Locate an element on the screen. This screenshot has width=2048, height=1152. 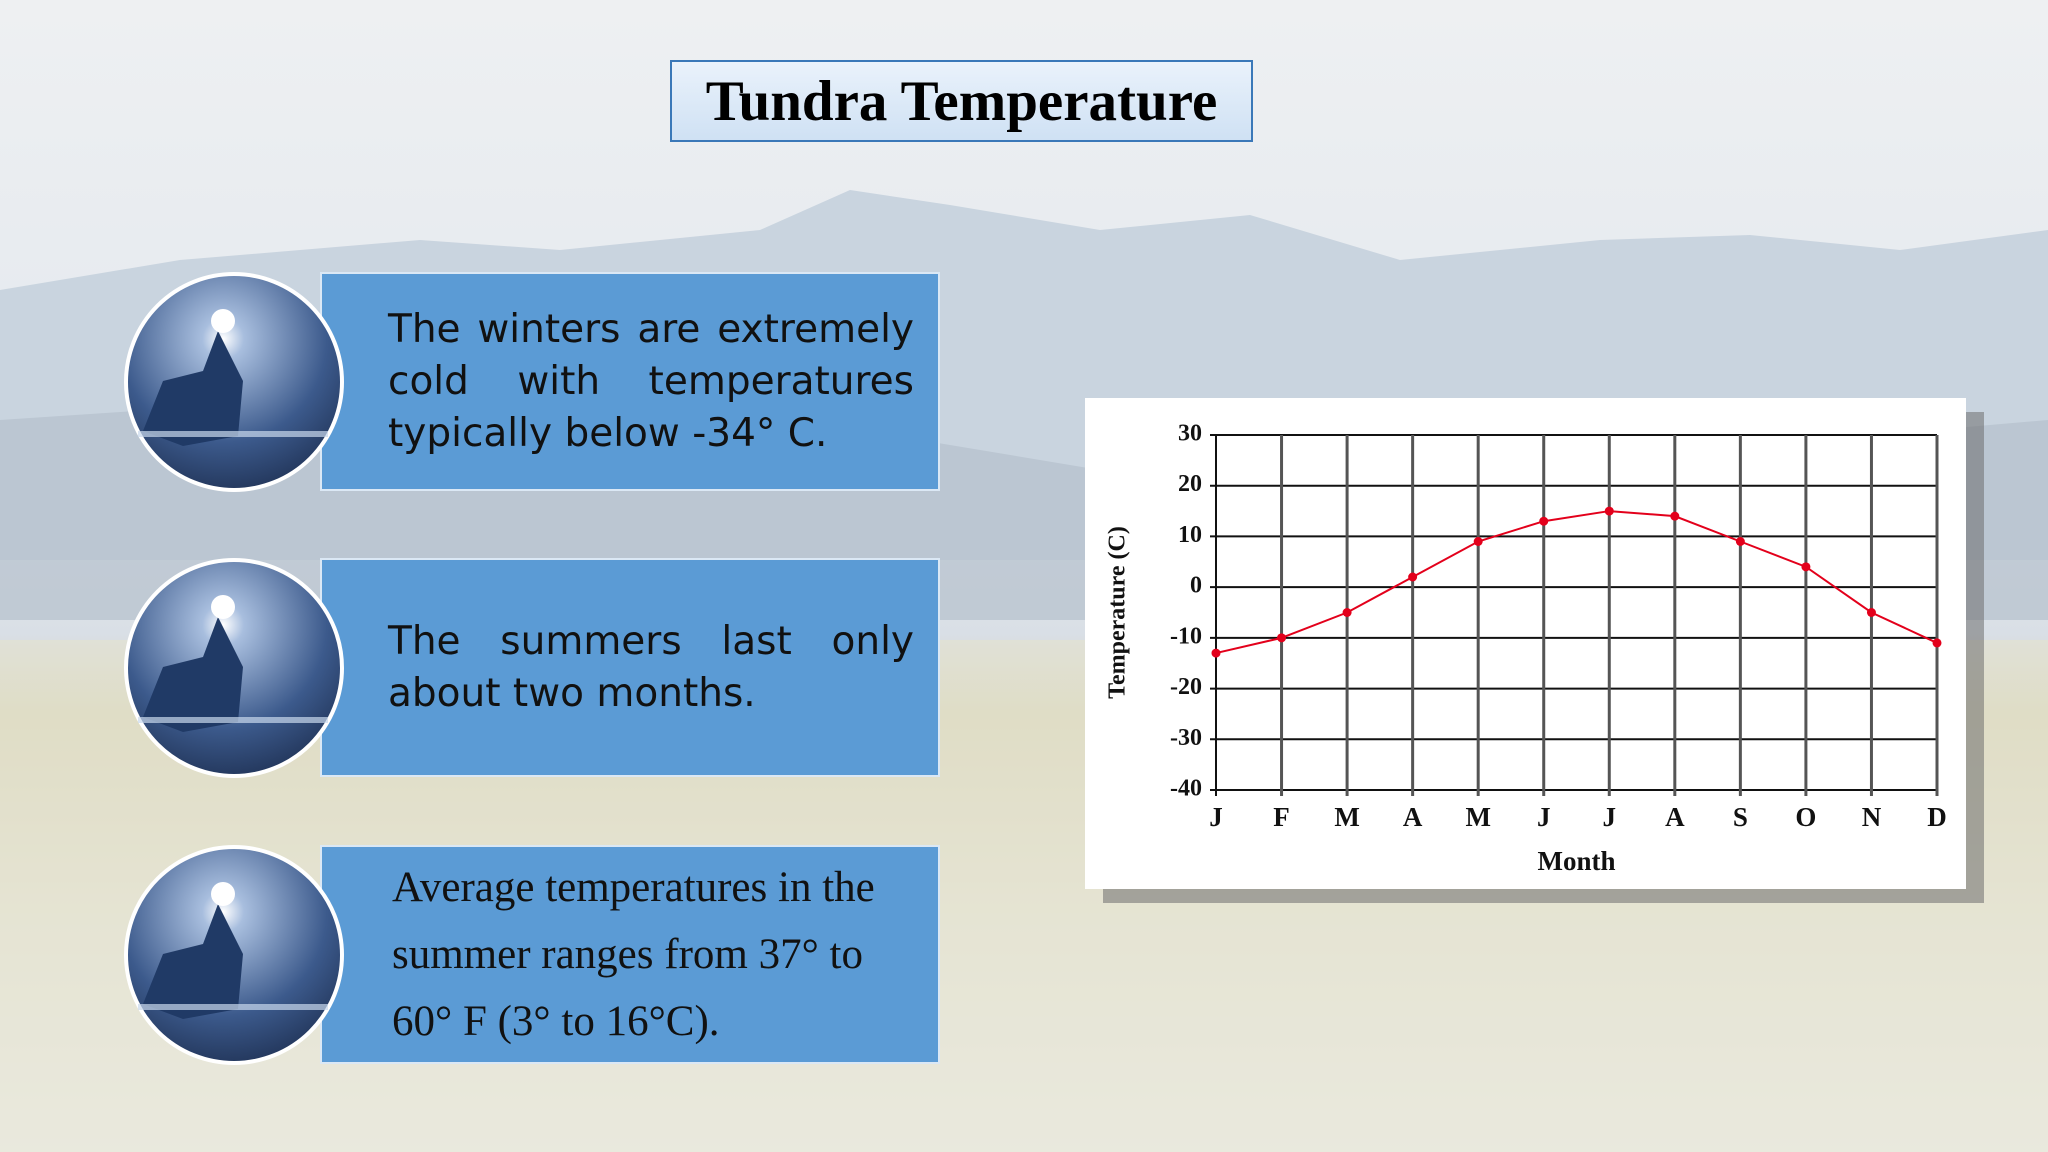
y-tick-label: -20 is located at coordinates (1186, 687).